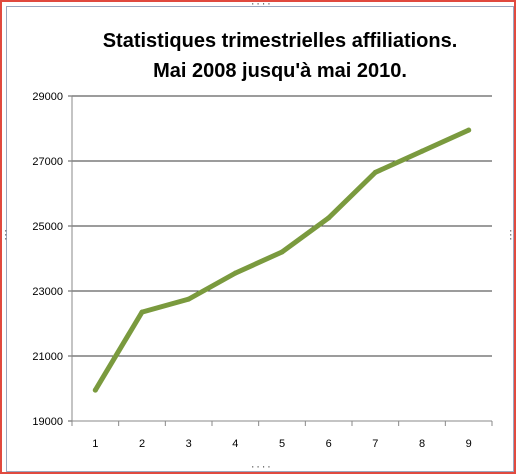 This screenshot has height=474, width=516. Describe the element at coordinates (261, 5) in the screenshot. I see `resize-handle-top: ····` at that location.